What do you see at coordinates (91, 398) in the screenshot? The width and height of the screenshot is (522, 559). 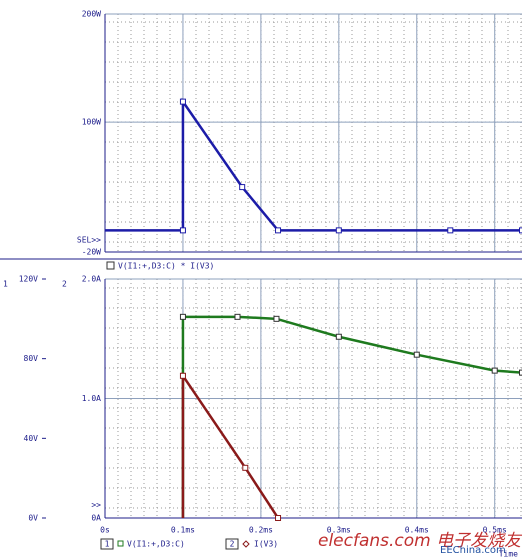 I see `y2-tick-label: 1.0A` at bounding box center [91, 398].